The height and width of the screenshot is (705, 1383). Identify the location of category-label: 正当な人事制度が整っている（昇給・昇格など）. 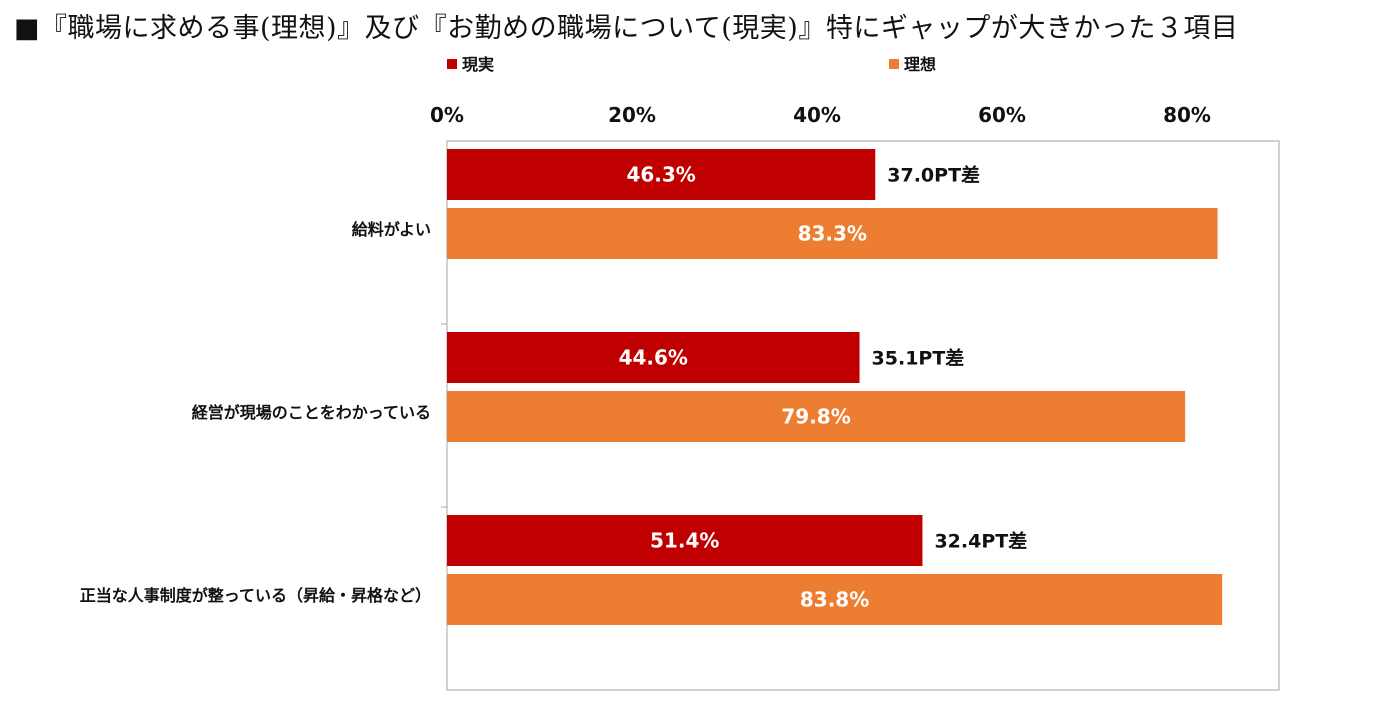
(255, 595).